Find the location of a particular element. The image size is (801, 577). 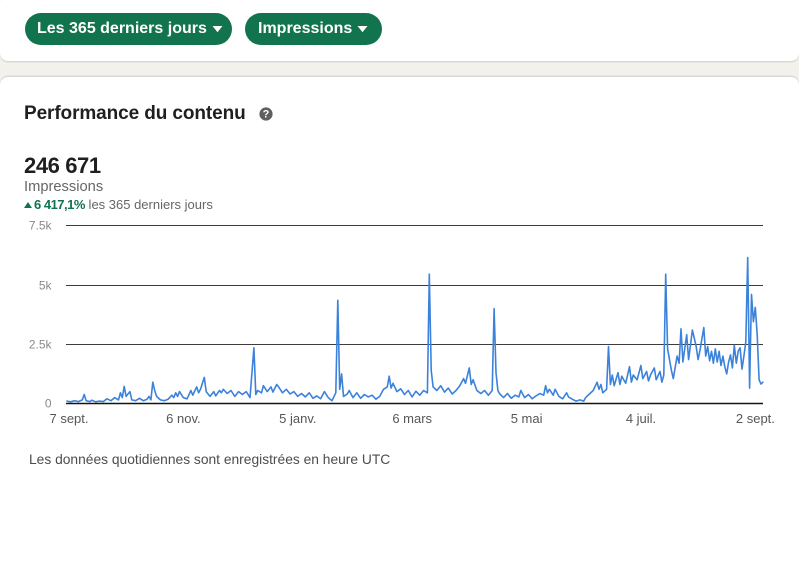

svg-text: 2.5k is located at coordinates (41, 345).